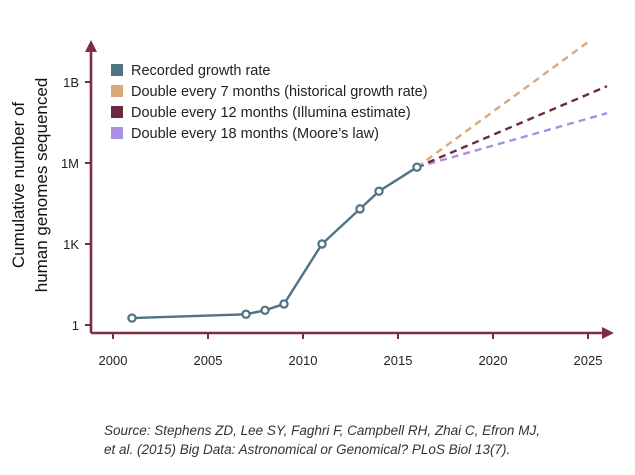  What do you see at coordinates (398, 360) in the screenshot?
I see `x-tick-label: 2015` at bounding box center [398, 360].